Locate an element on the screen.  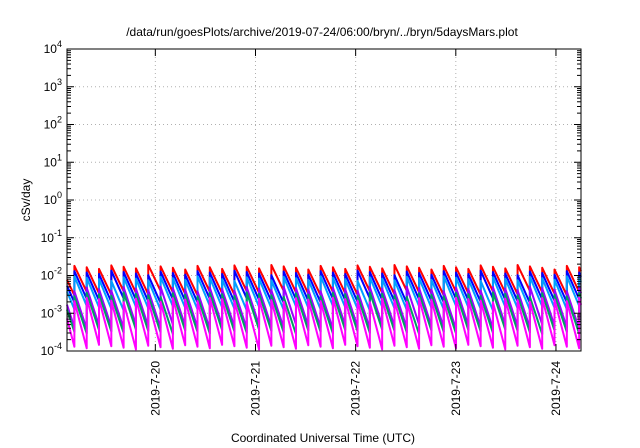
x-tick-label: 2019-7-22 is located at coordinates (356, 388).